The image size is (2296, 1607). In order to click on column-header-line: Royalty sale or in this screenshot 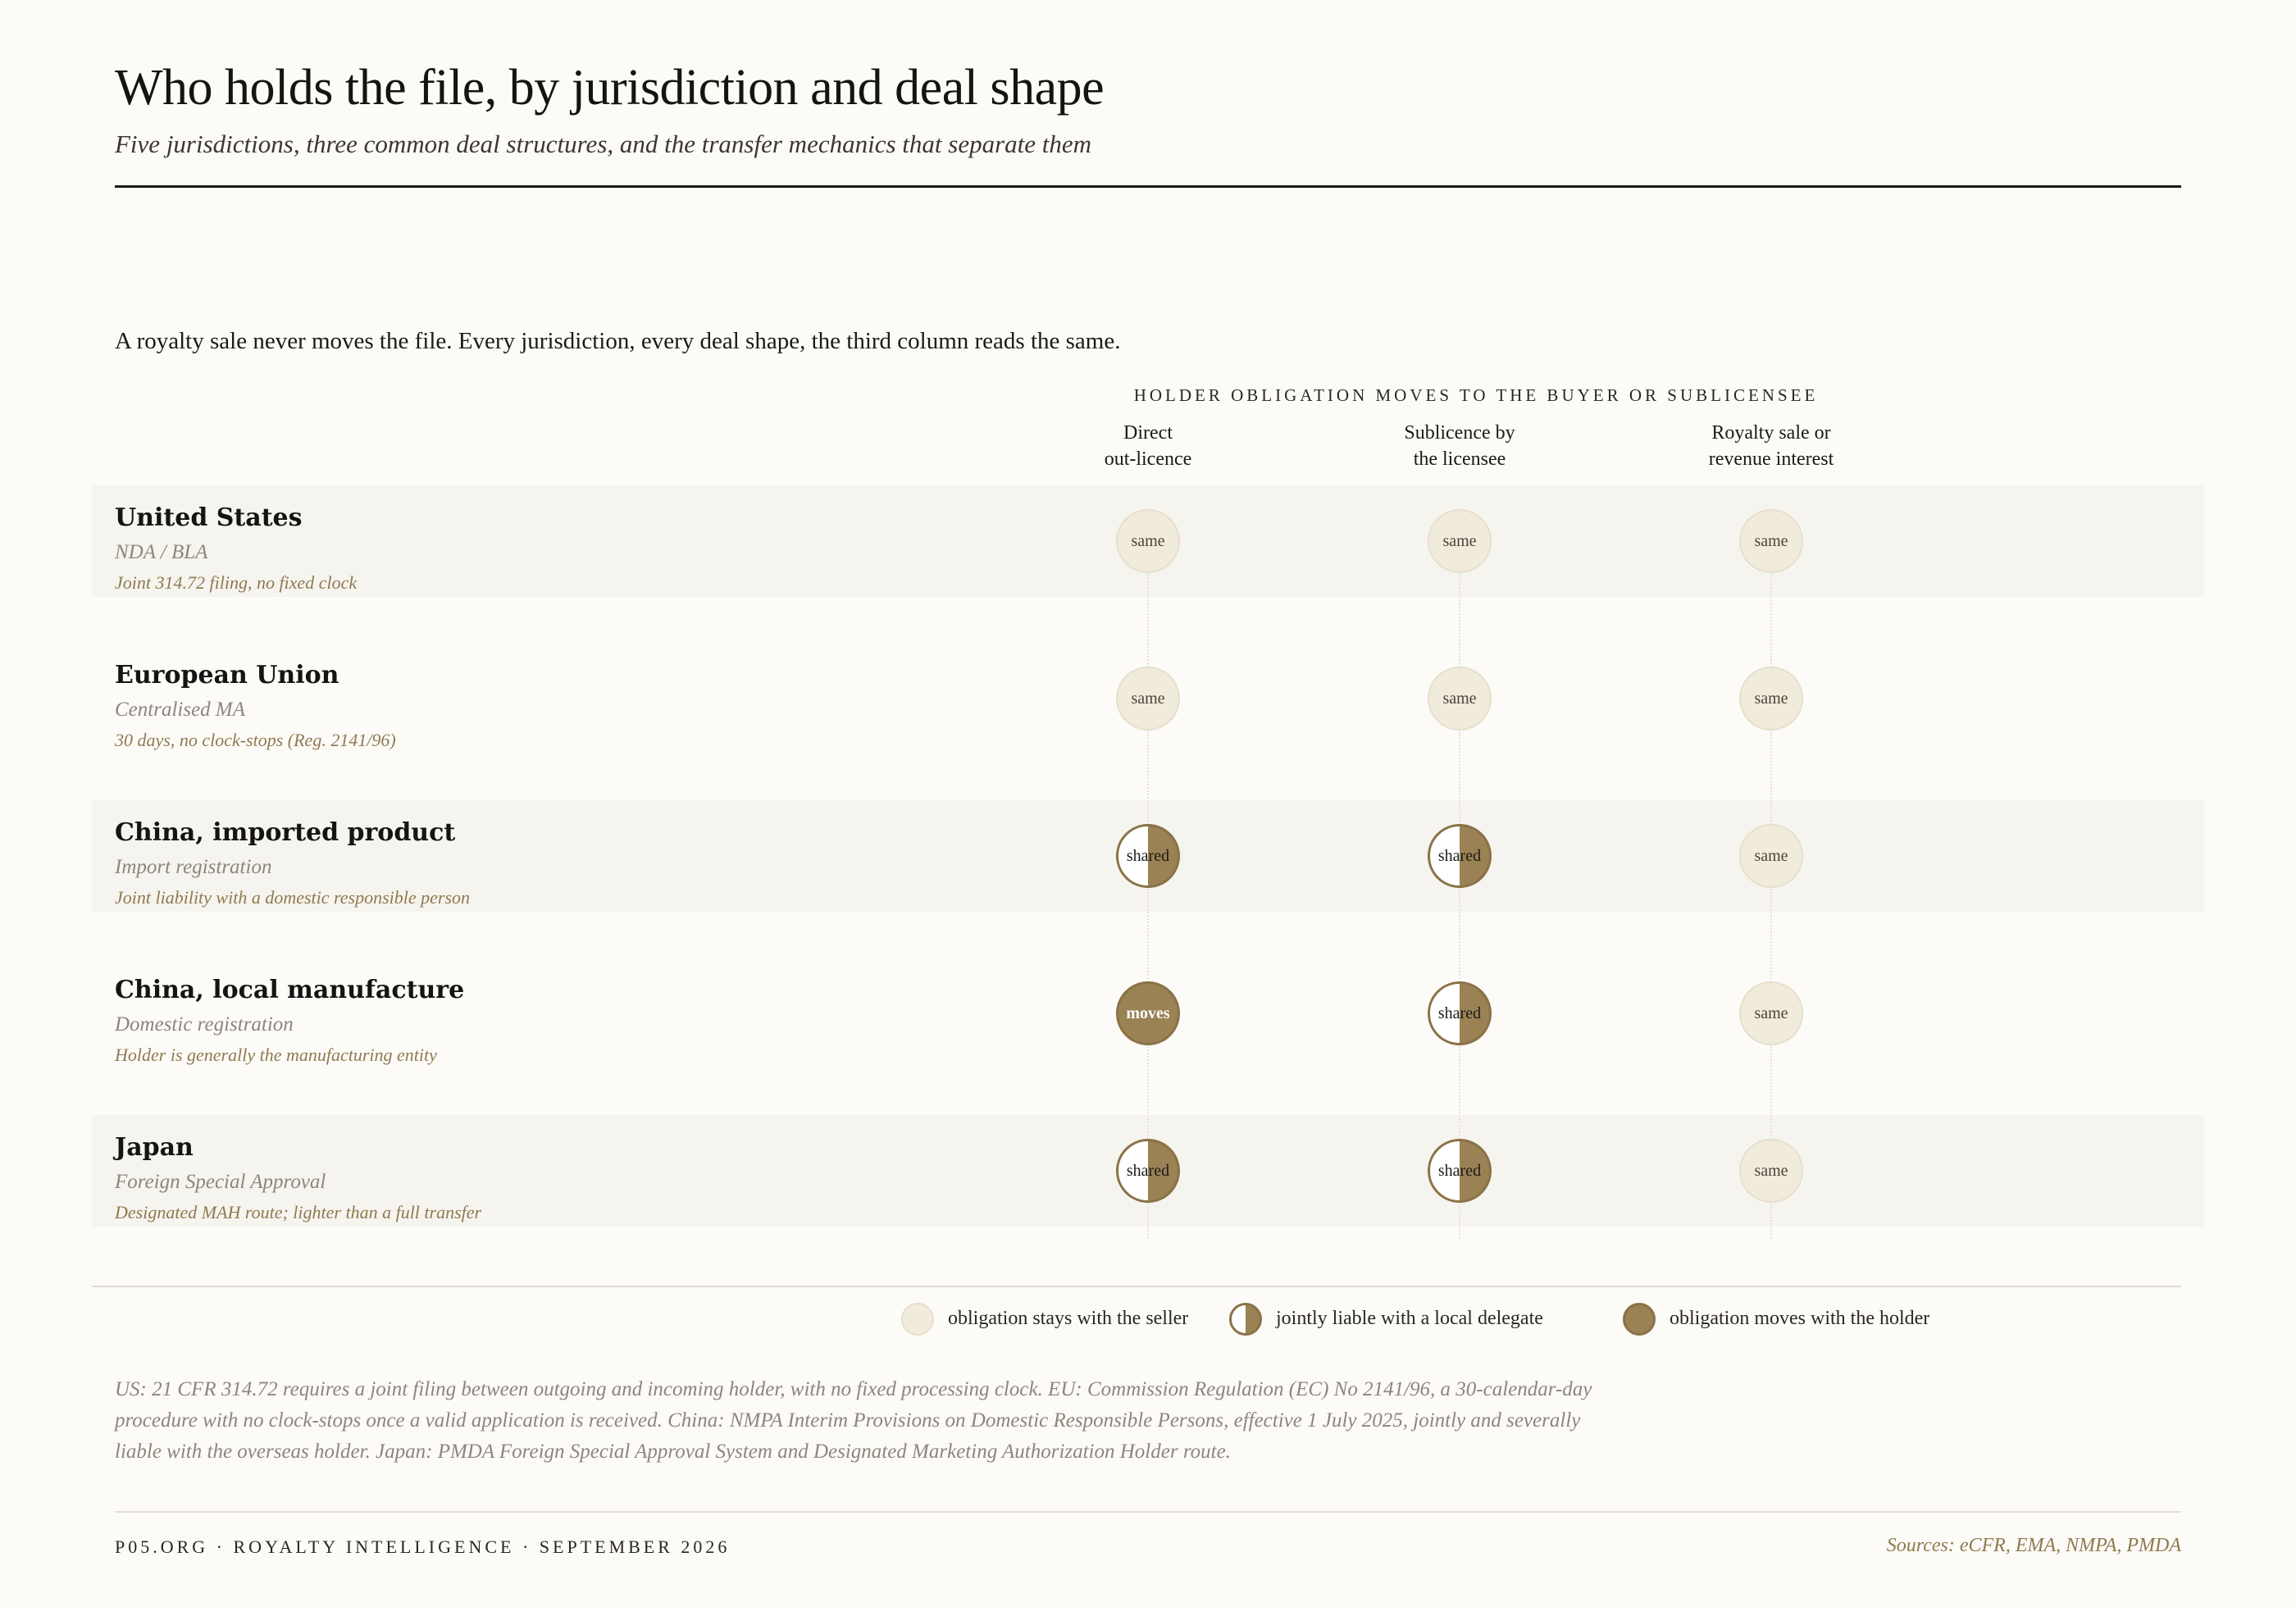, I will do `click(1771, 433)`.